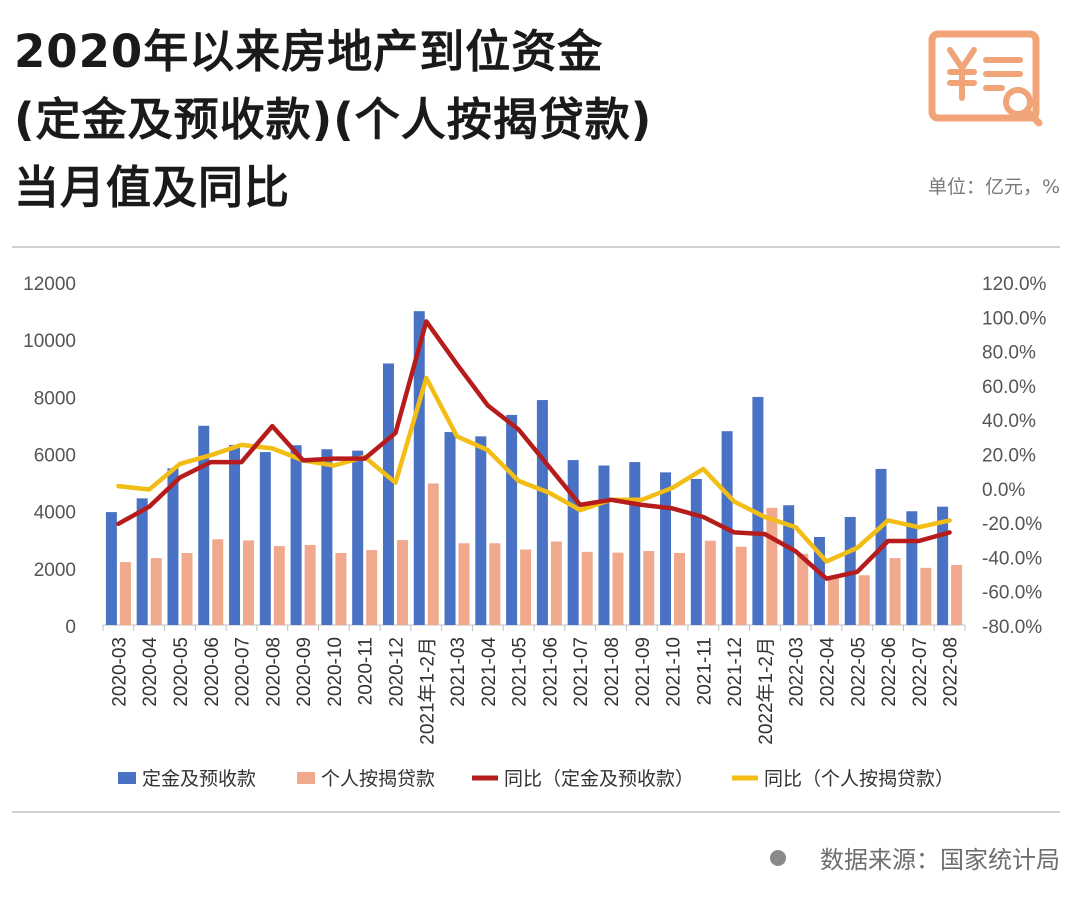 This screenshot has width=1080, height=909. What do you see at coordinates (612, 672) in the screenshot?
I see `x-tick-label: 2021-08` at bounding box center [612, 672].